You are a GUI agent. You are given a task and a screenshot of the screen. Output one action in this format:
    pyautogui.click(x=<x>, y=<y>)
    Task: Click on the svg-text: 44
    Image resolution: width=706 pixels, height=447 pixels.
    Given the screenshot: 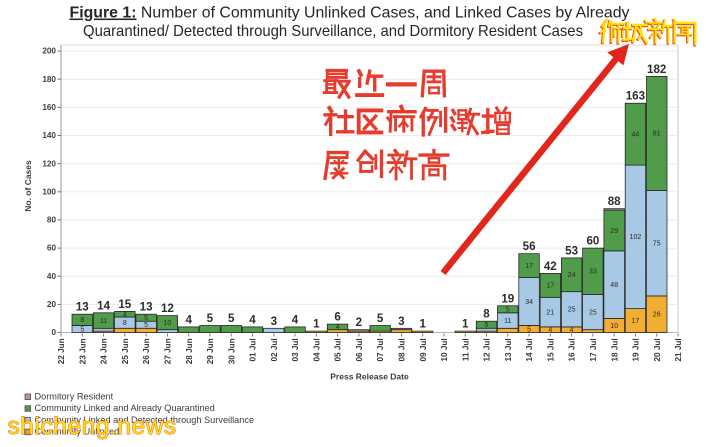 What is the action you would take?
    pyautogui.click(x=636, y=134)
    